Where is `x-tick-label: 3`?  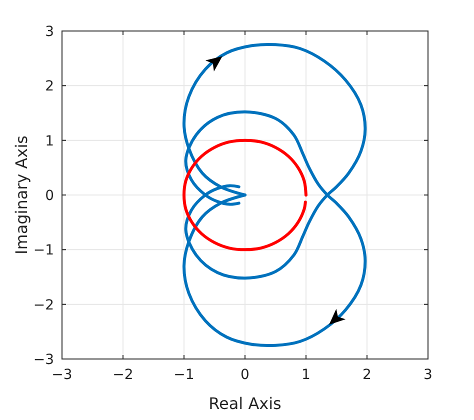 x-tick-label: 3 is located at coordinates (428, 375).